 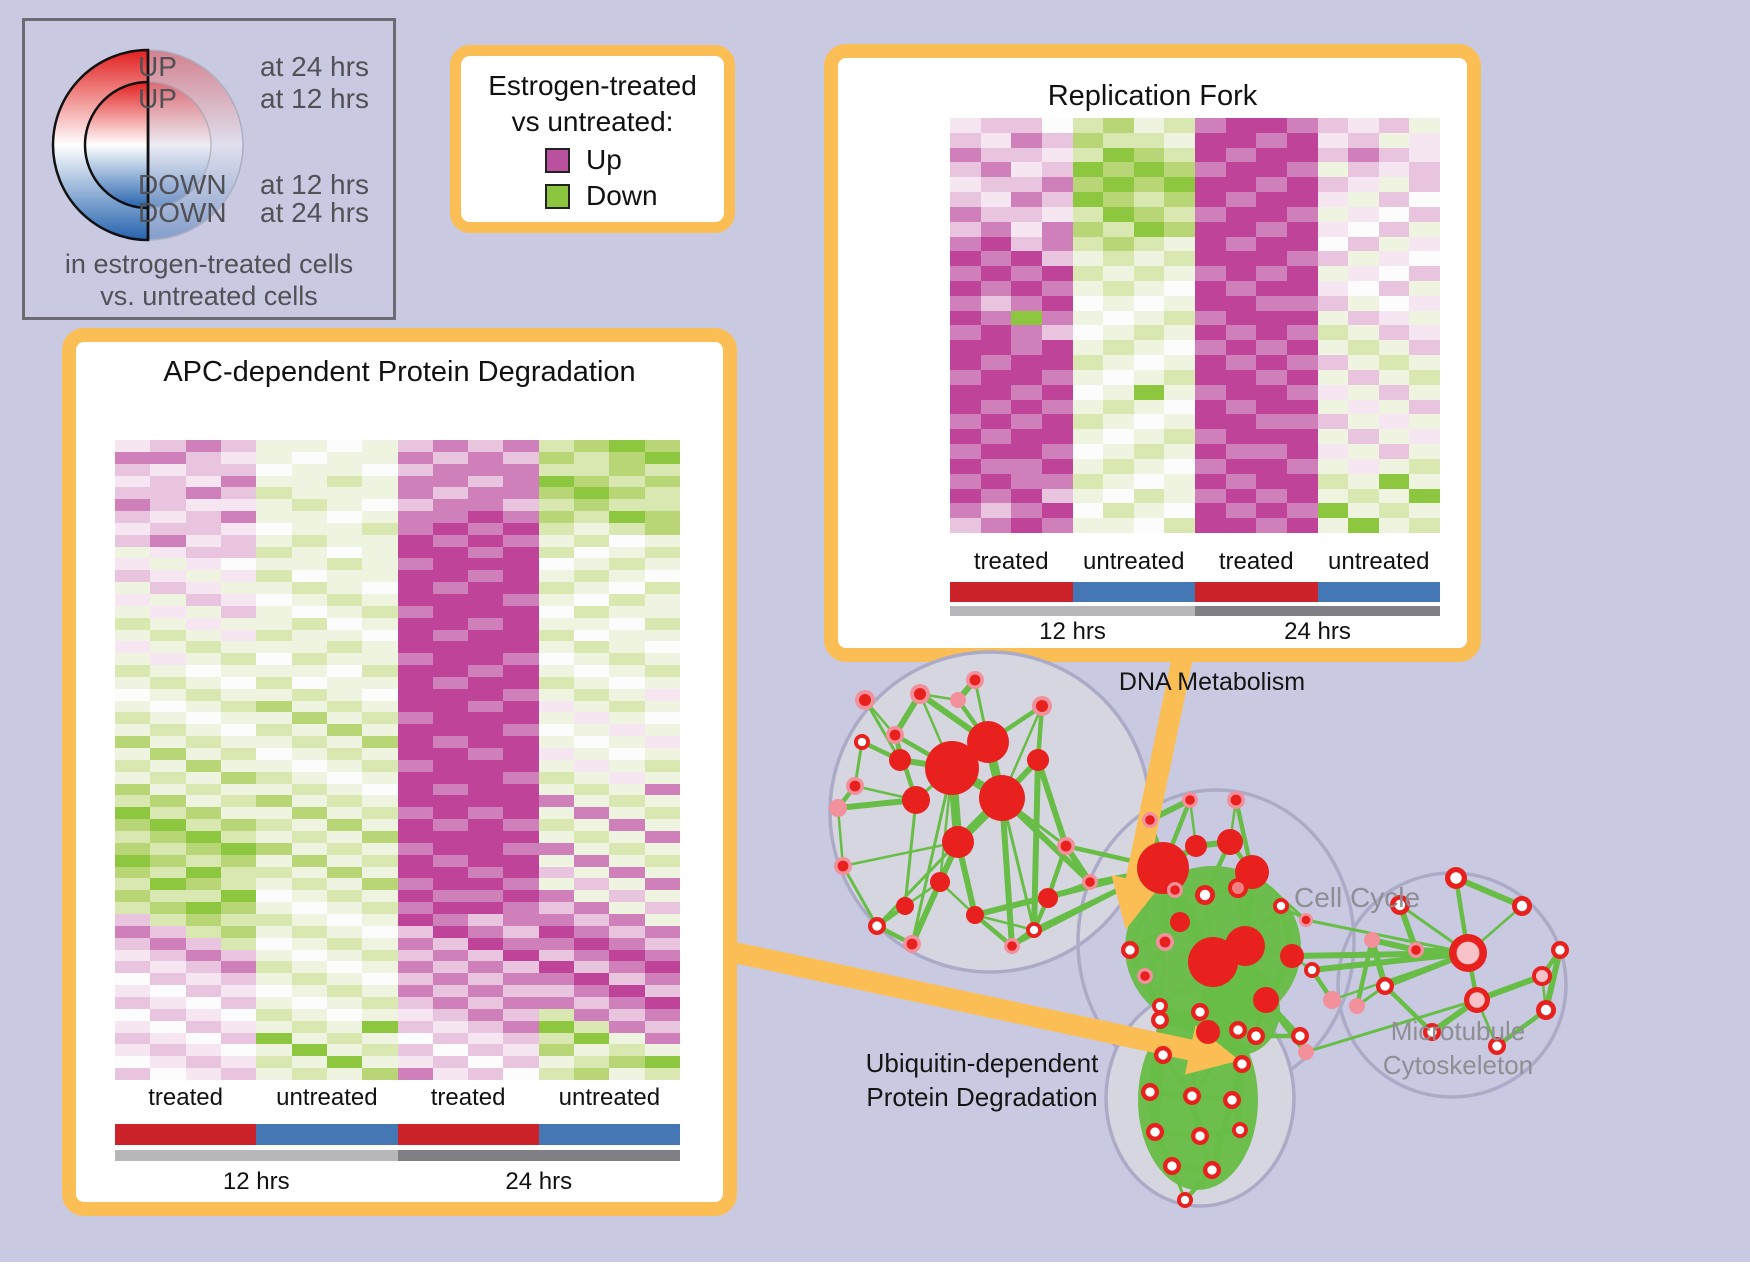 I want to click on legend-item-down: Down, so click(x=601, y=196).